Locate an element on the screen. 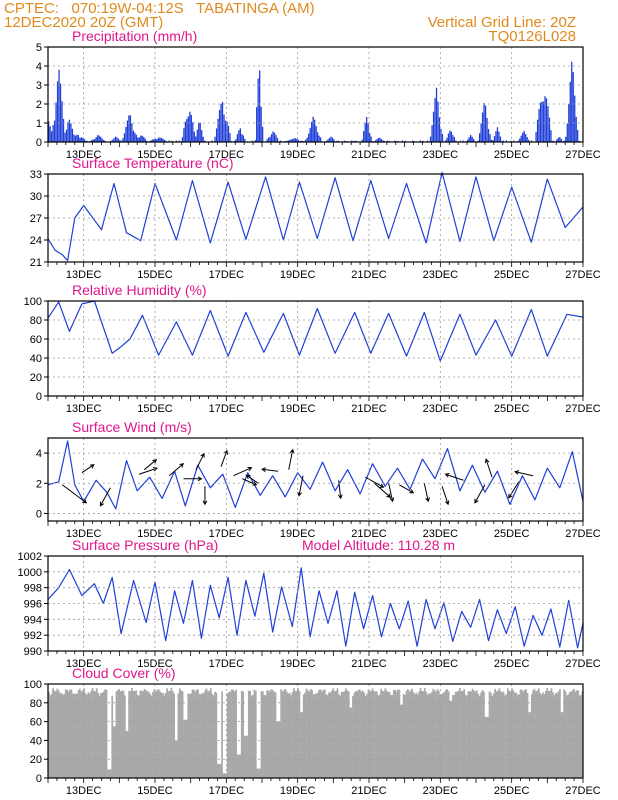 The image size is (618, 800). header-run-time: 12DEC2020 20Z (GMT) is located at coordinates (84, 22).